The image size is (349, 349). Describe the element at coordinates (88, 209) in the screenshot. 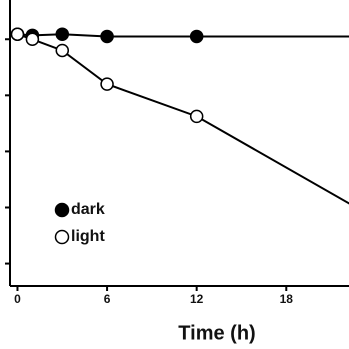

I see `legend-label: dark` at that location.